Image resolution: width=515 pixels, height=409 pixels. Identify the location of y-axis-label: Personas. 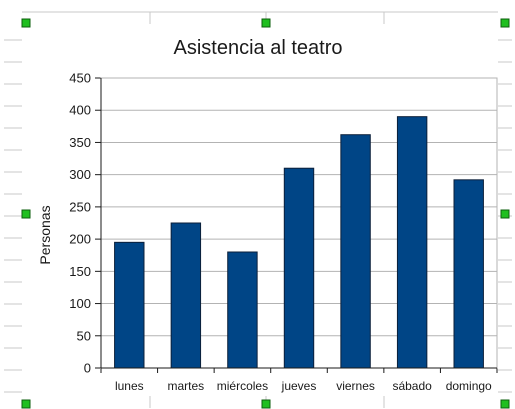
(45, 234).